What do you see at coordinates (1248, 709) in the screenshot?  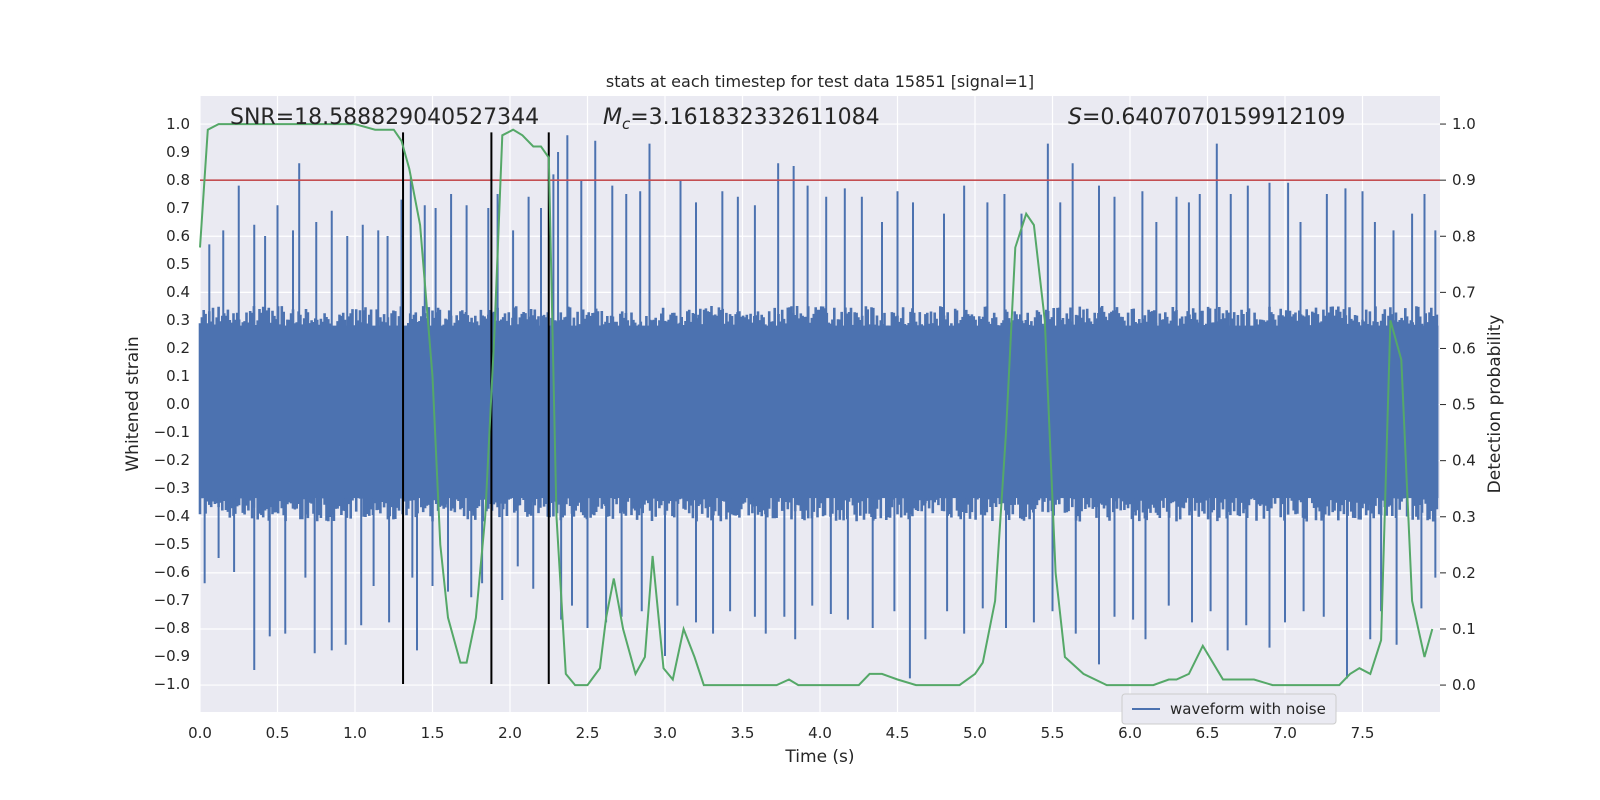 I see `legend-label: waveform with noise` at bounding box center [1248, 709].